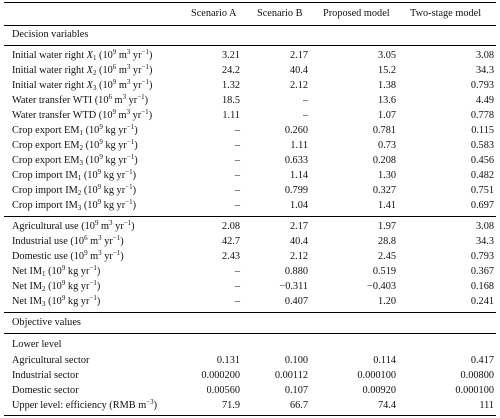 This screenshot has width=500, height=418. I want to click on top-rule, so click(250, 2).